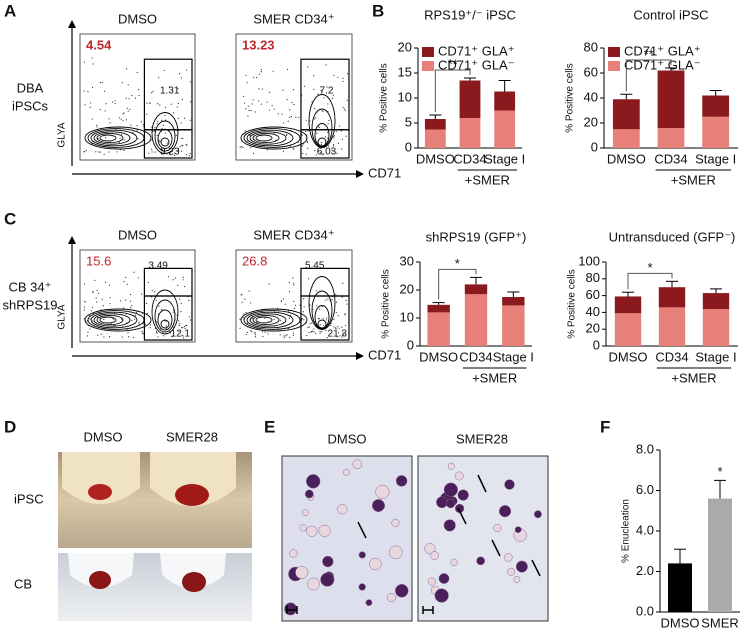  I want to click on column-label: DMSO, so click(347, 438).